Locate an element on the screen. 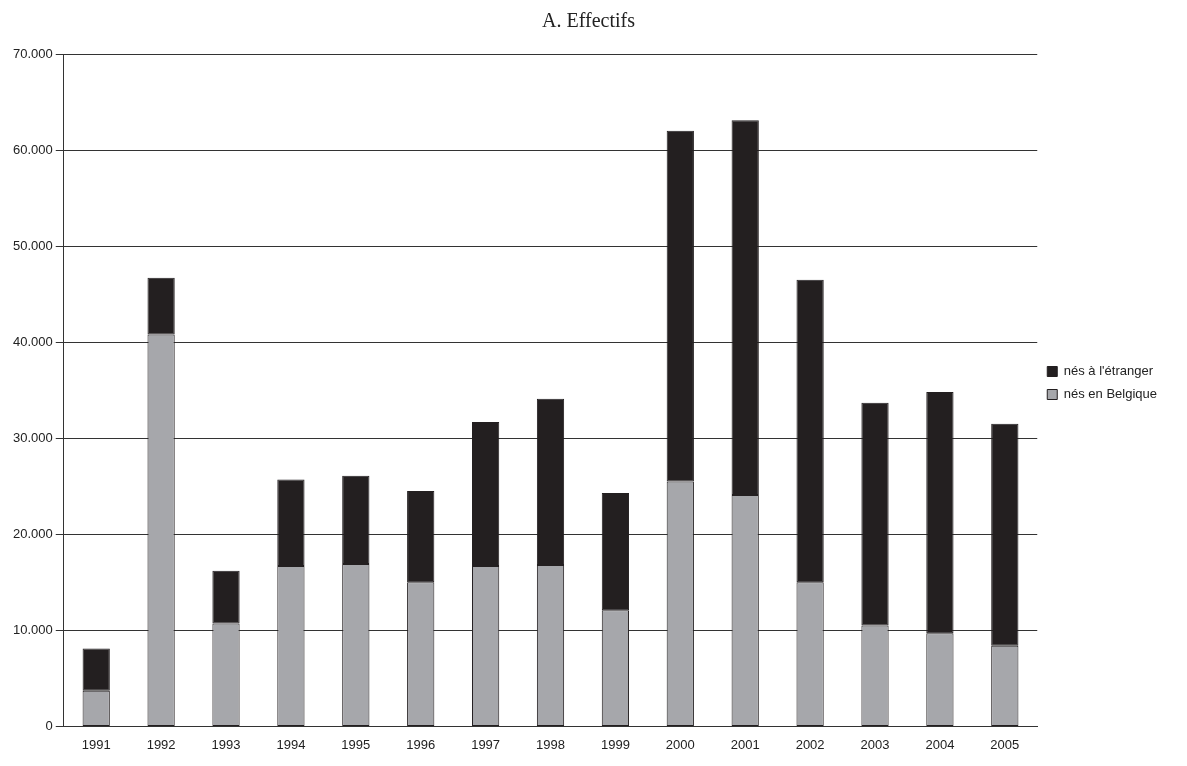 The height and width of the screenshot is (766, 1187). x-tick-label: 2001 is located at coordinates (745, 744).